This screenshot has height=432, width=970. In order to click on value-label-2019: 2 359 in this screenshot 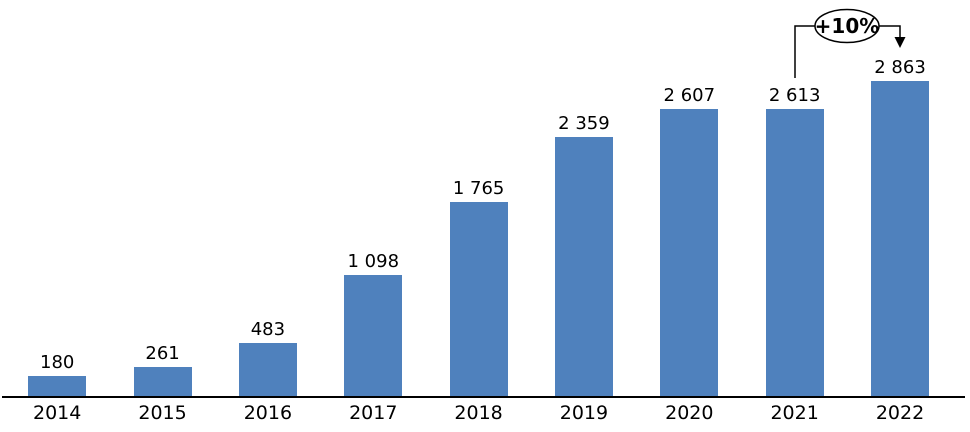, I will do `click(584, 123)`.